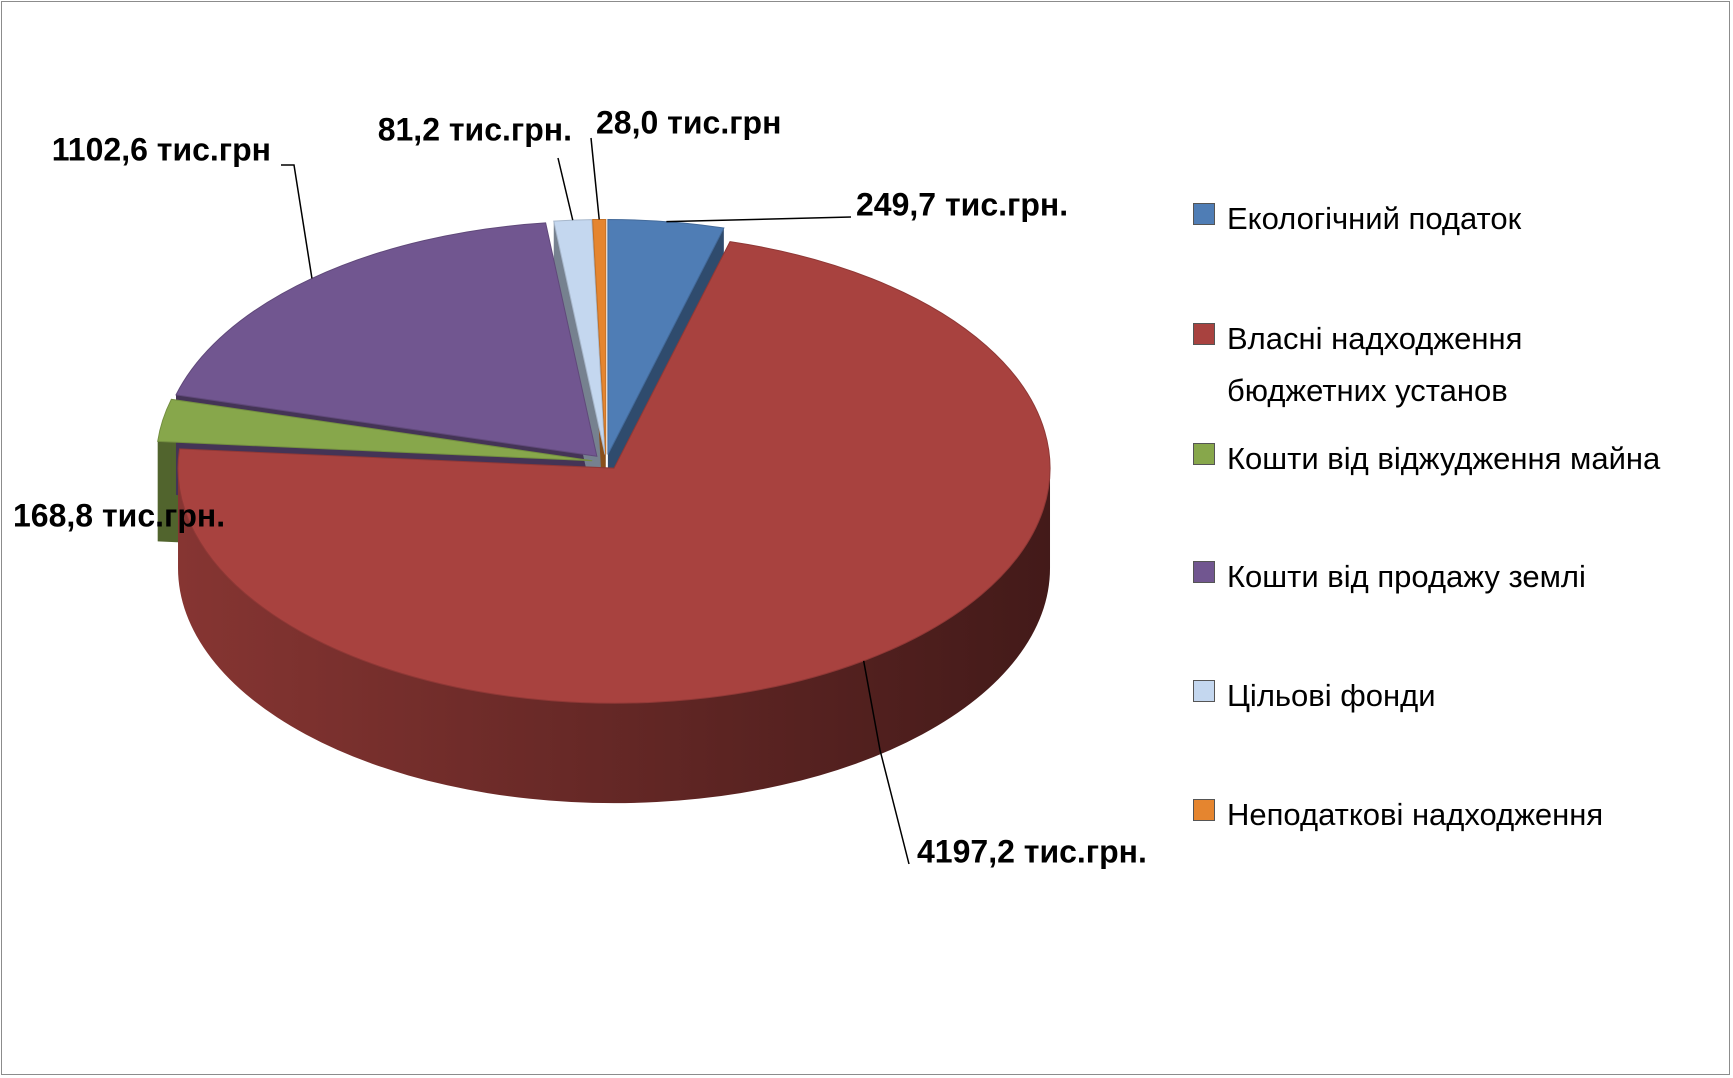  What do you see at coordinates (1453, 696) in the screenshot?
I see `legend-item: Цільові фонди` at bounding box center [1453, 696].